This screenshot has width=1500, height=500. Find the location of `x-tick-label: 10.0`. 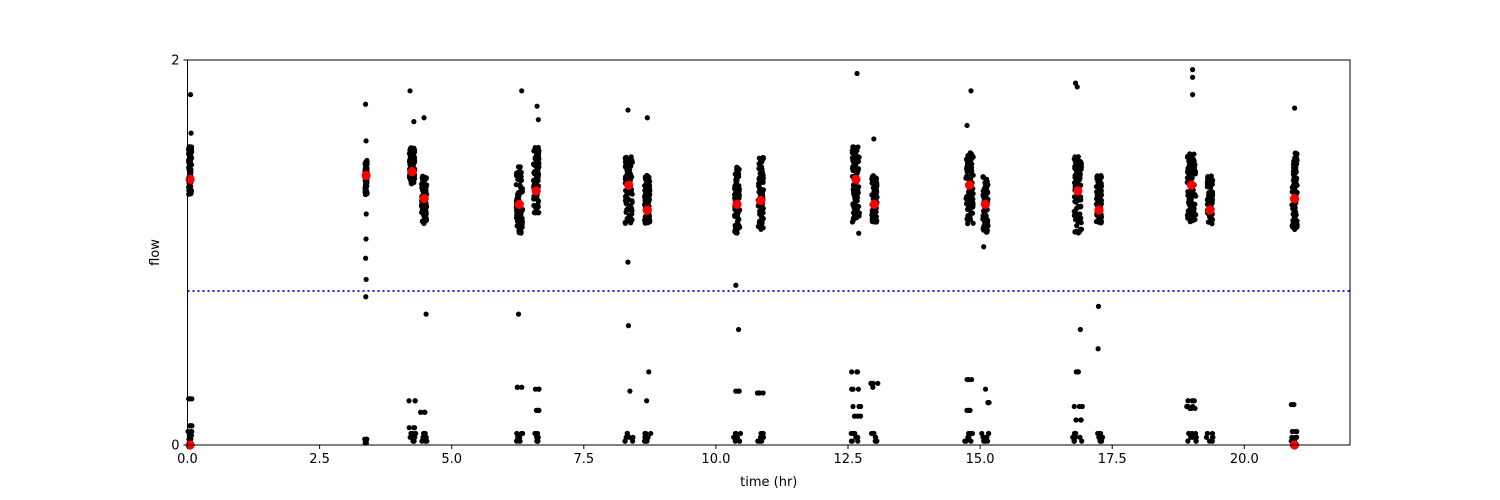

x-tick-label: 10.0 is located at coordinates (715, 459).